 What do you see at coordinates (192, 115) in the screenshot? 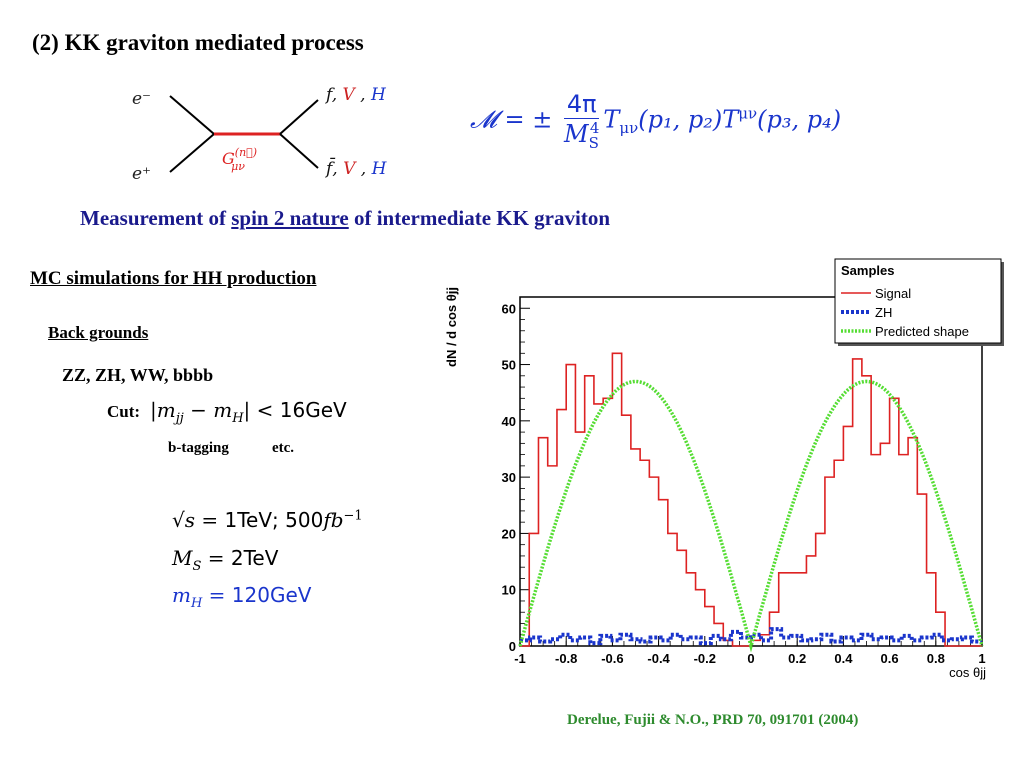
I see `incoming-electron-line` at bounding box center [192, 115].